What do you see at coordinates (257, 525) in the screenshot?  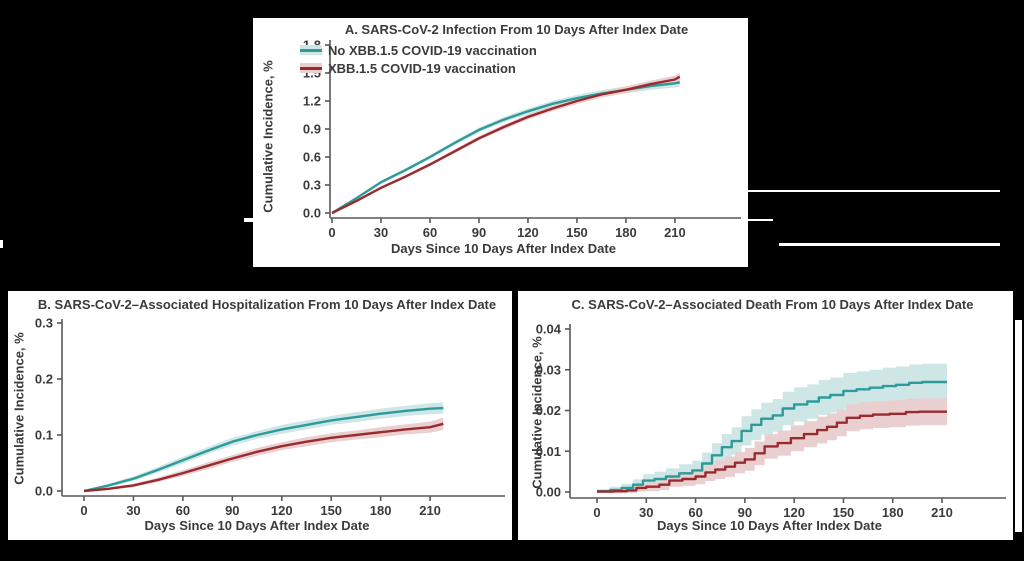 I see `panel-b-x-axis-label: Days Since 10 Days After Index Date` at bounding box center [257, 525].